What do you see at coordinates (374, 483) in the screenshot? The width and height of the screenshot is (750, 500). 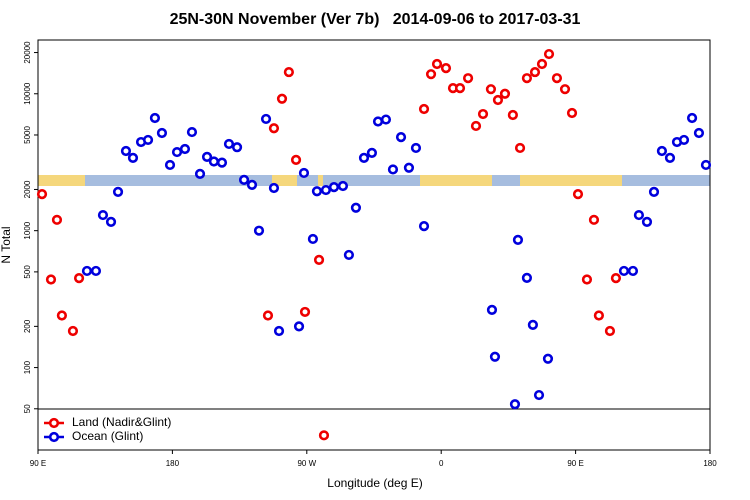 I see `x-axis-label: Longitude (deg E)` at bounding box center [374, 483].